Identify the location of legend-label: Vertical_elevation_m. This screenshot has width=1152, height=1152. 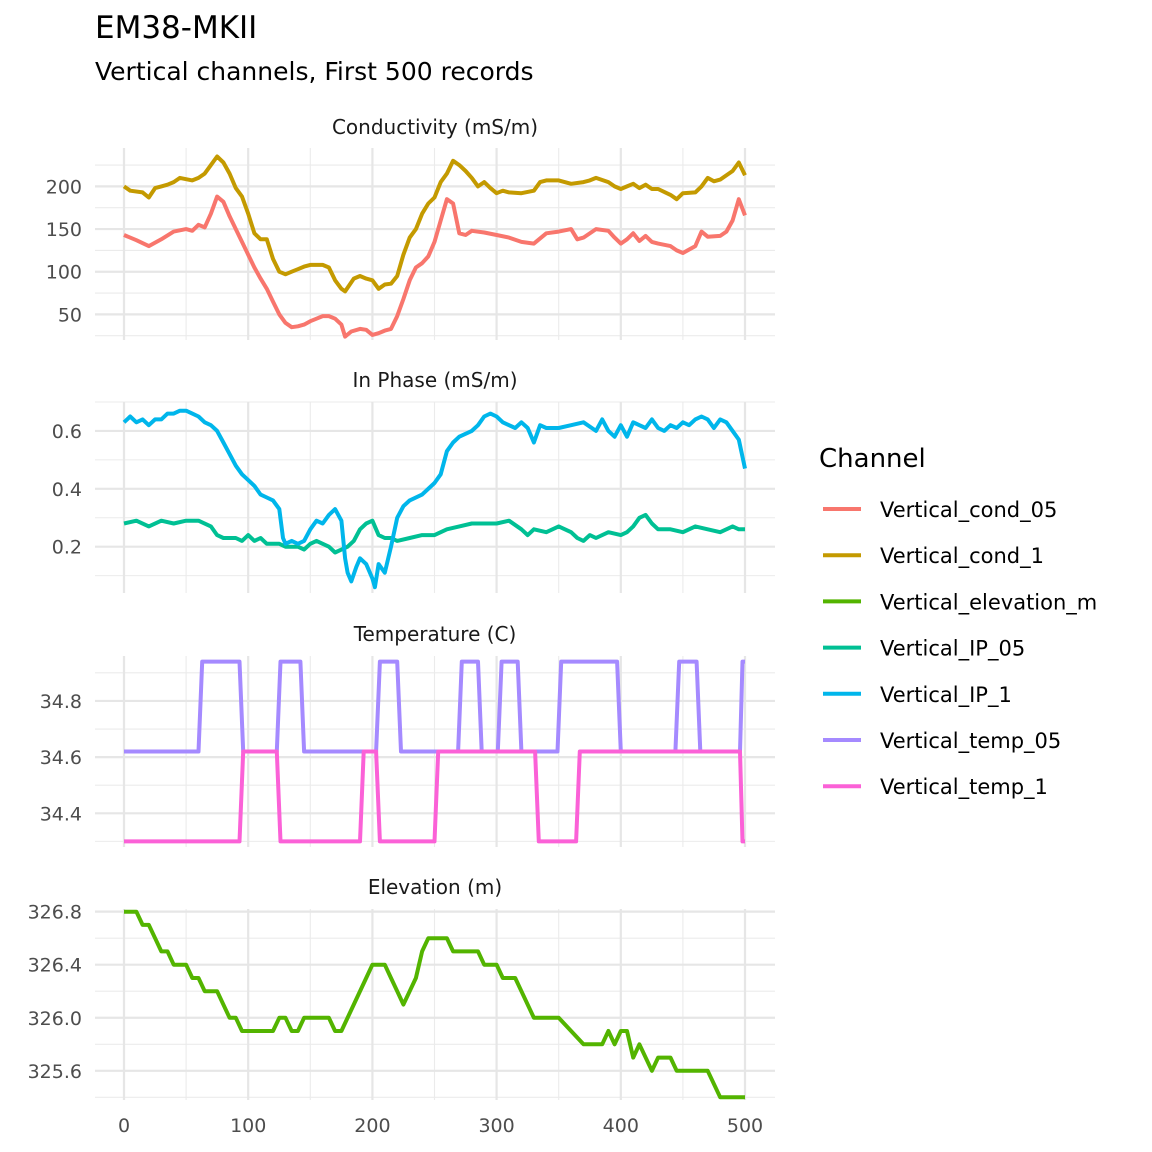
(988, 602).